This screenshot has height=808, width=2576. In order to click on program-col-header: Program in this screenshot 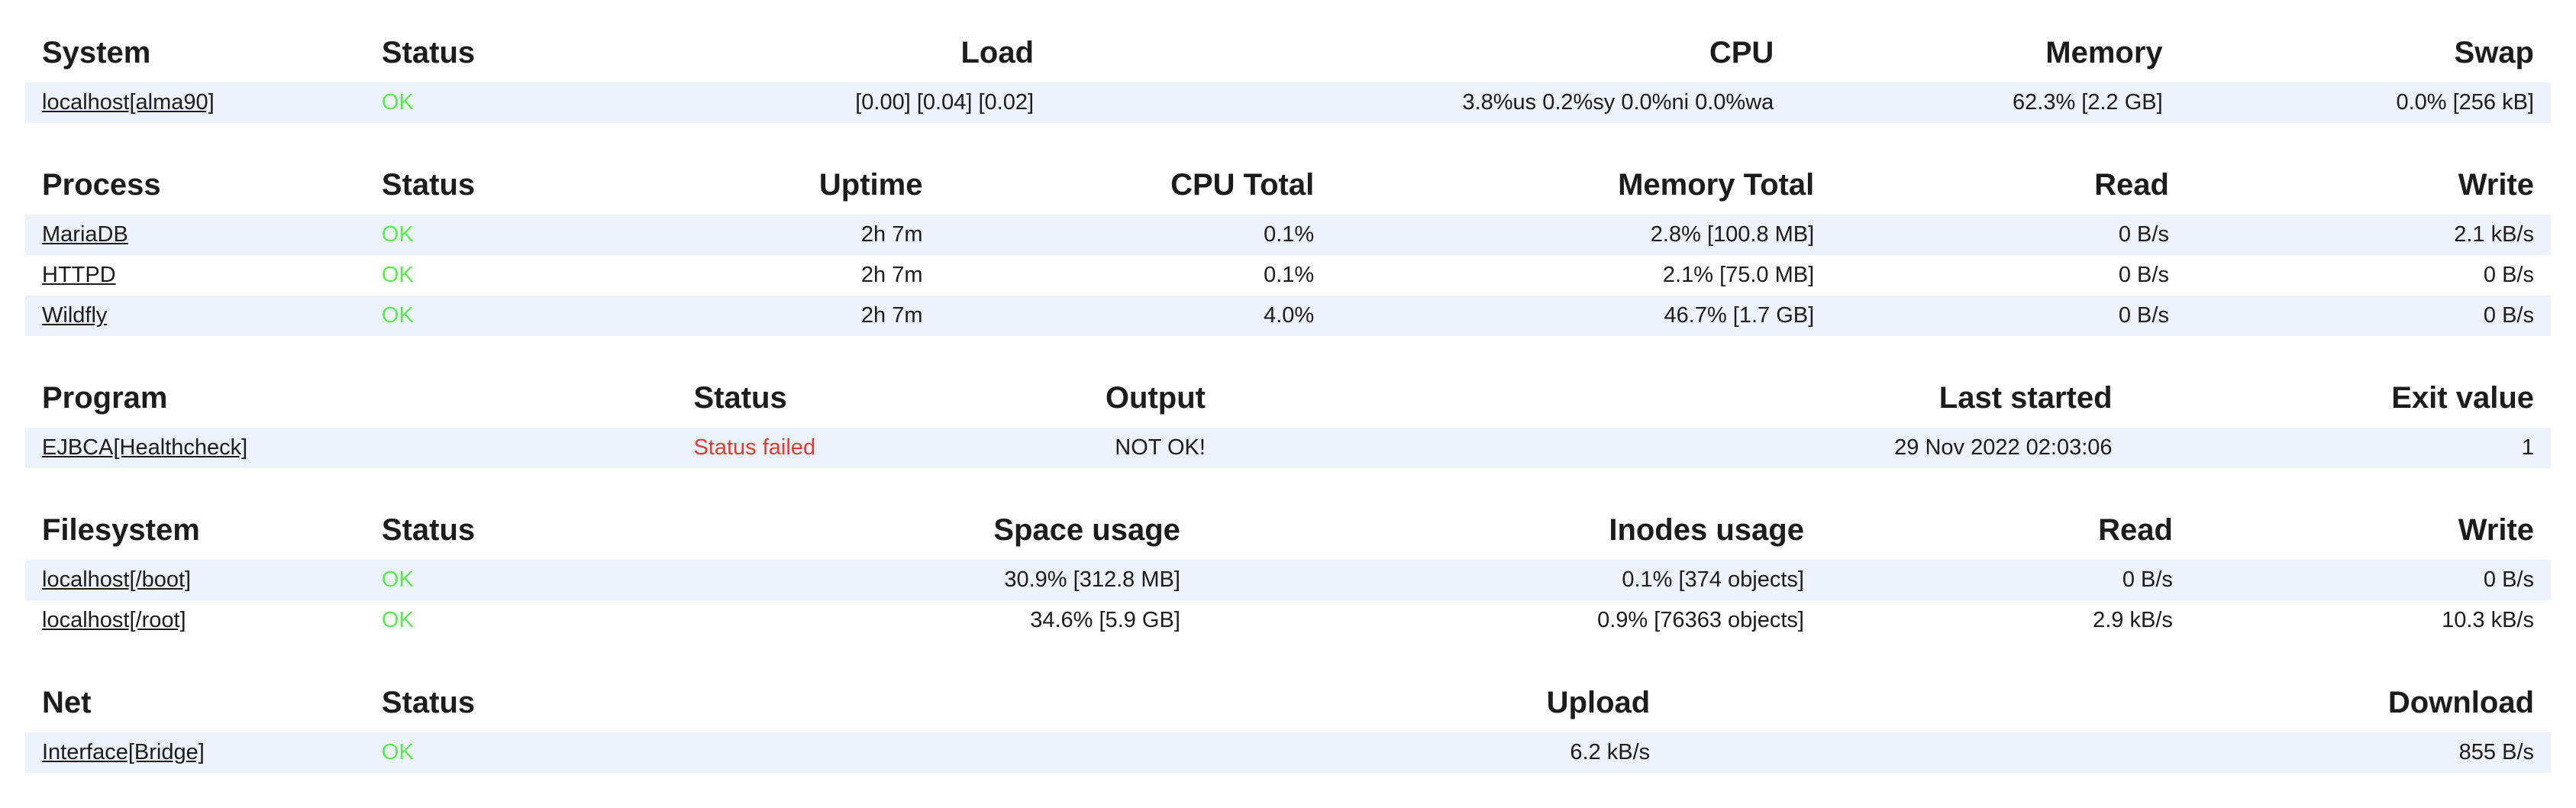, I will do `click(105, 398)`.